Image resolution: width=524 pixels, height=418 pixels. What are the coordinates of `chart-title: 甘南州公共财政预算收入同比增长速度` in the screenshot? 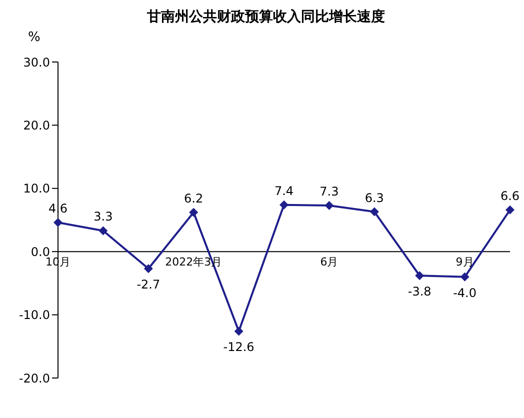 It's located at (266, 17).